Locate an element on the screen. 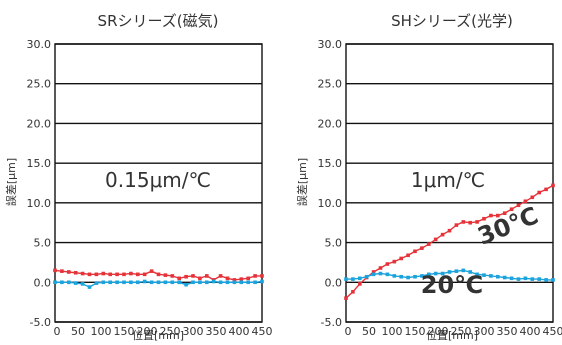  y-tick-label: 10.0 is located at coordinates (39, 203).